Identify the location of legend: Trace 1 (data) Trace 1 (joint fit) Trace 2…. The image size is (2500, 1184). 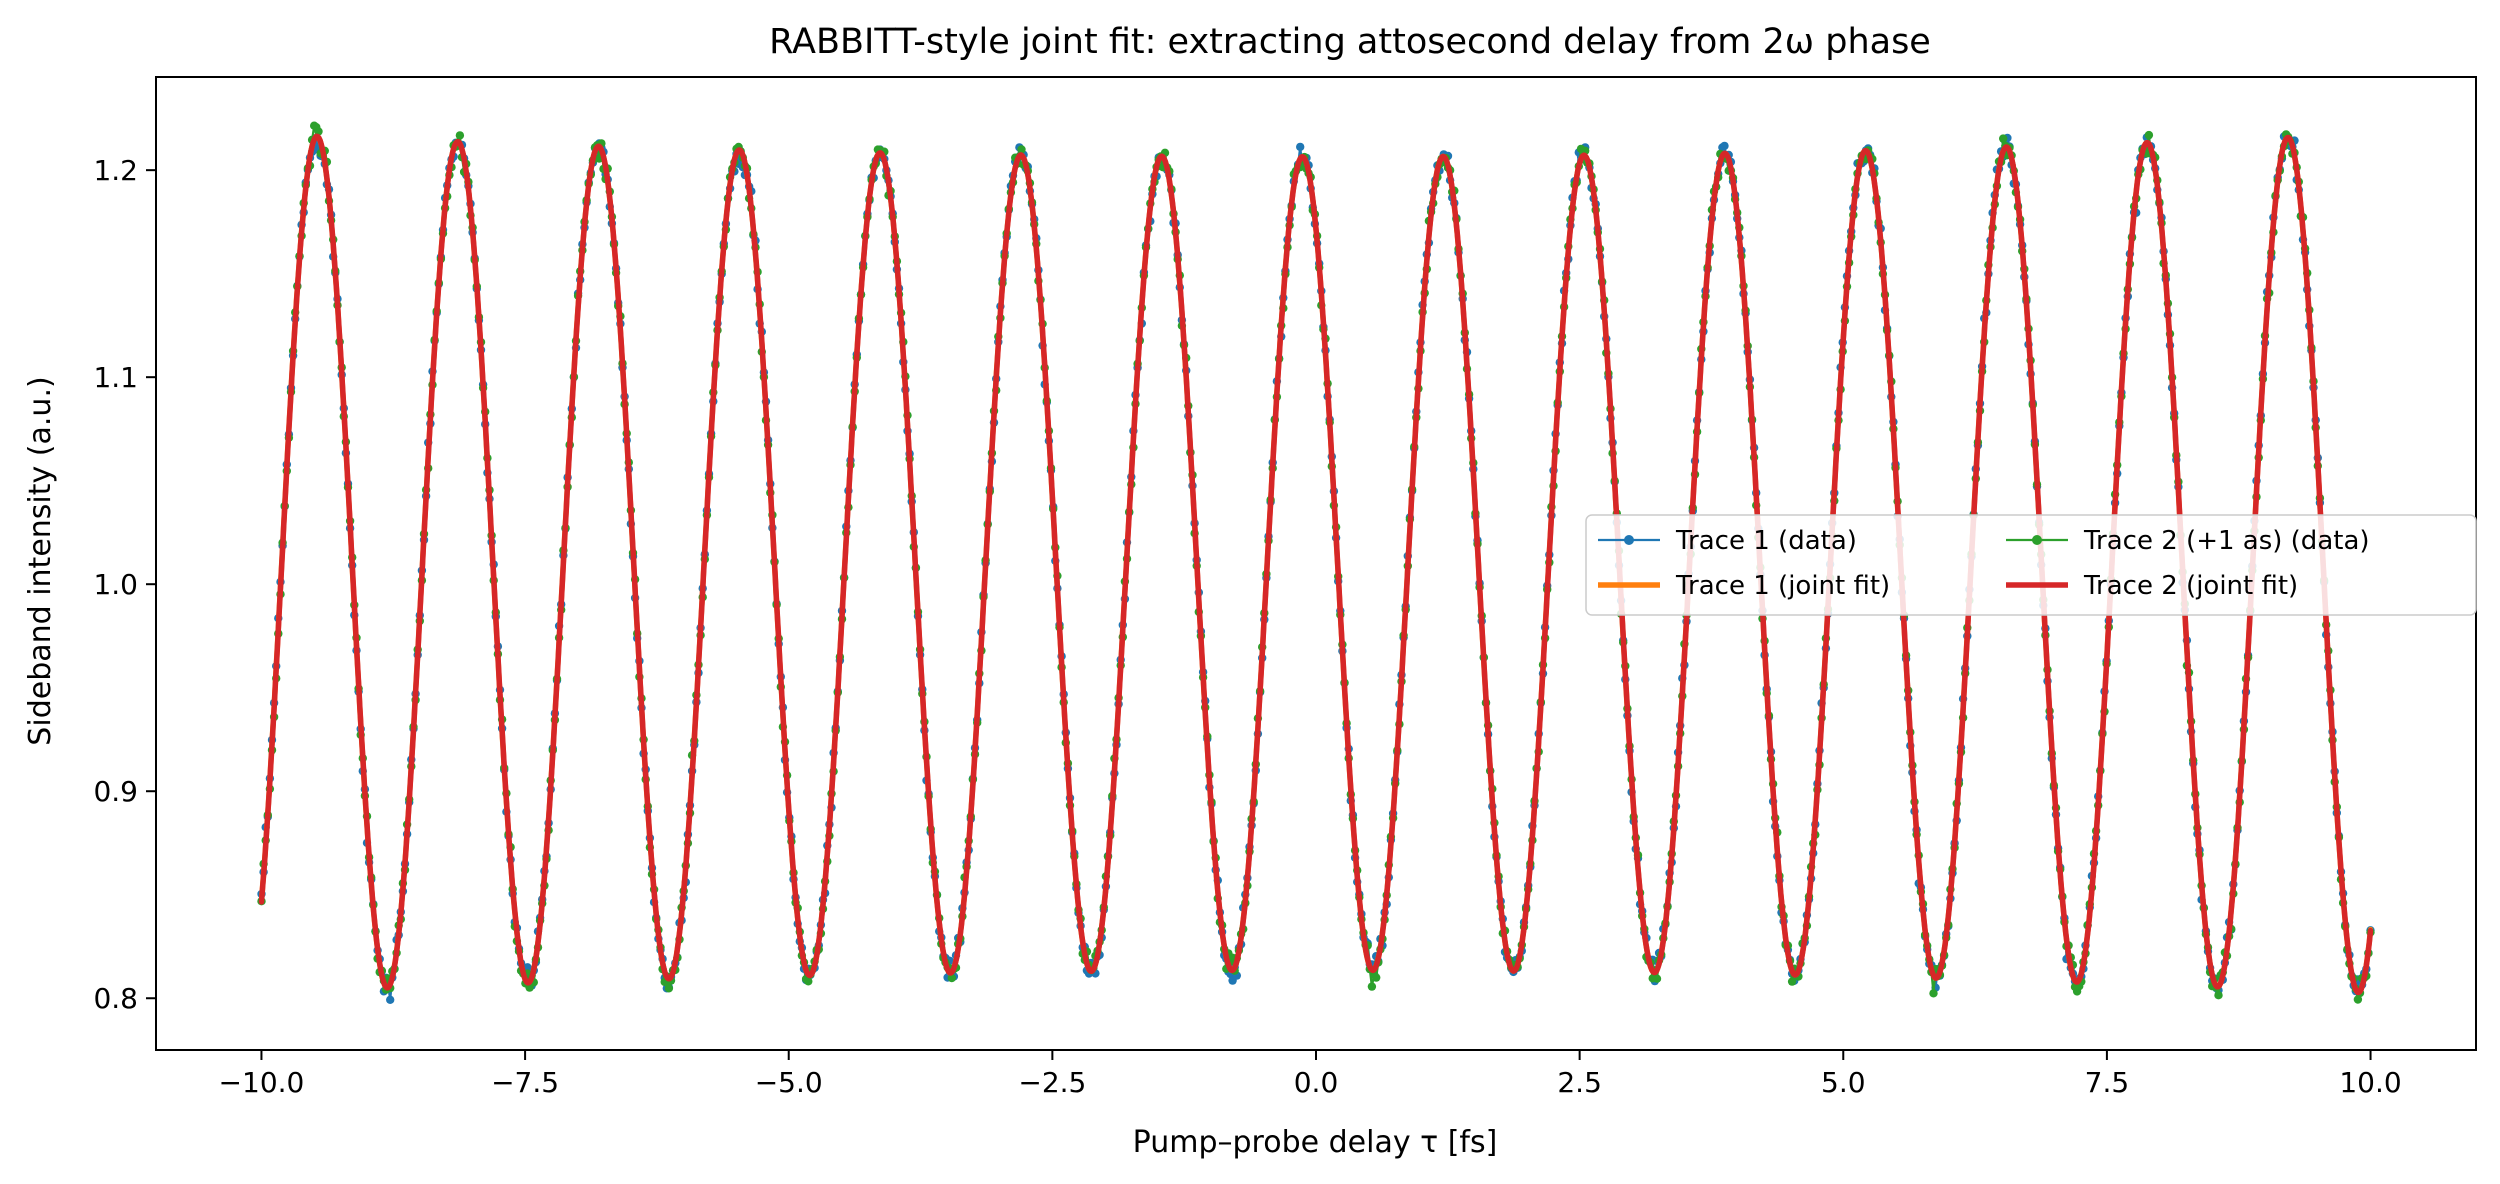
(2031, 565).